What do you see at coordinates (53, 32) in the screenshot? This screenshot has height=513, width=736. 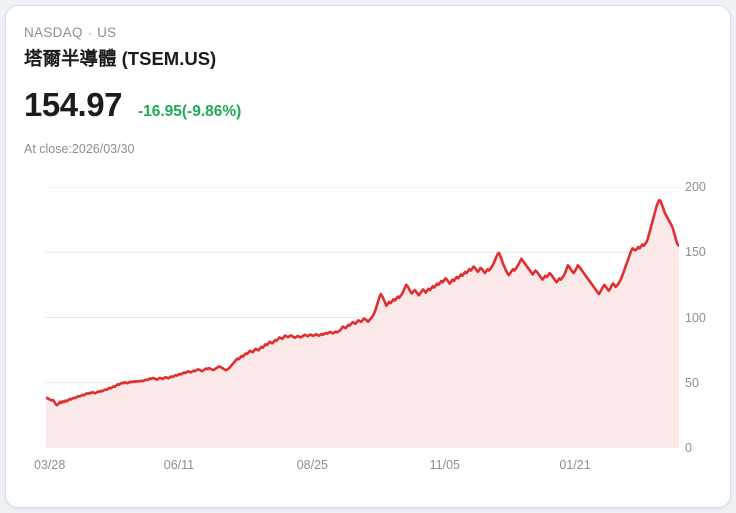 I see `exchange-name: NASDAQ` at bounding box center [53, 32].